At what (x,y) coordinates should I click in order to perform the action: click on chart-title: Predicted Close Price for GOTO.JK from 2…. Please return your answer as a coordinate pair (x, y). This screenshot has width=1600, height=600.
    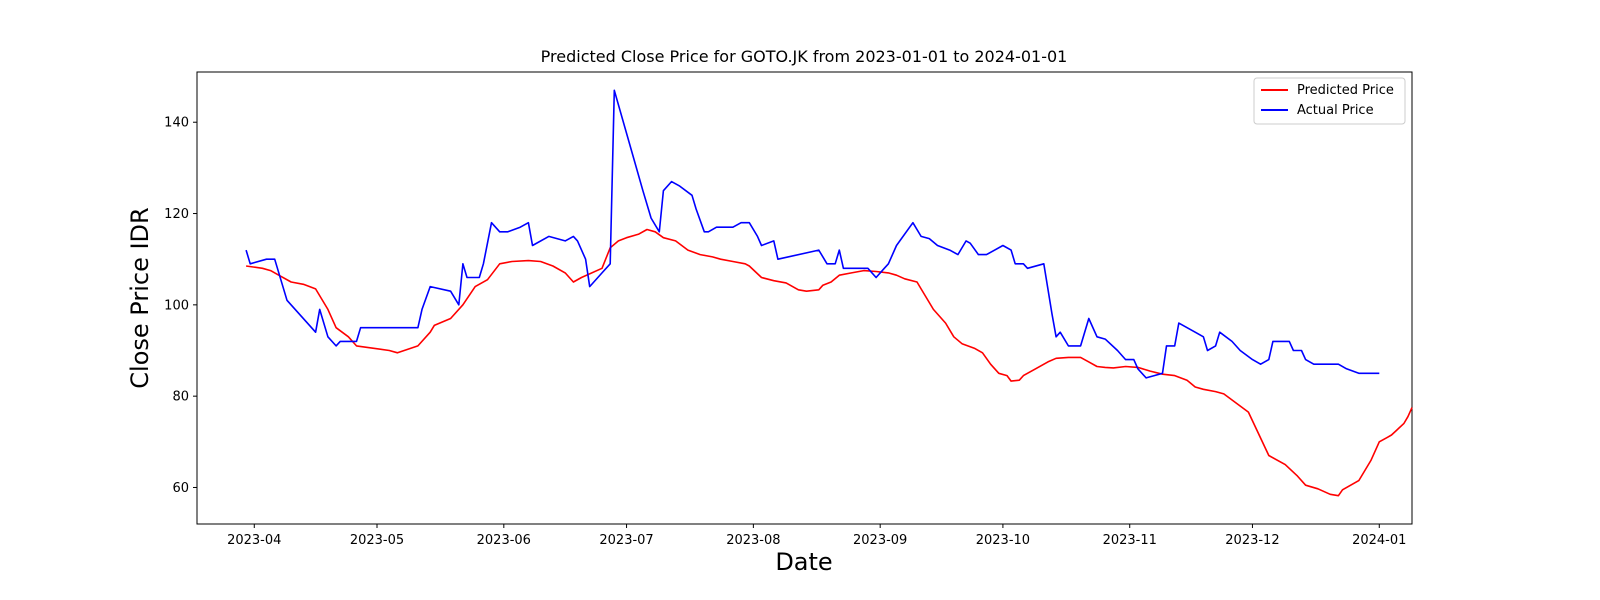
    Looking at the image, I should click on (804, 56).